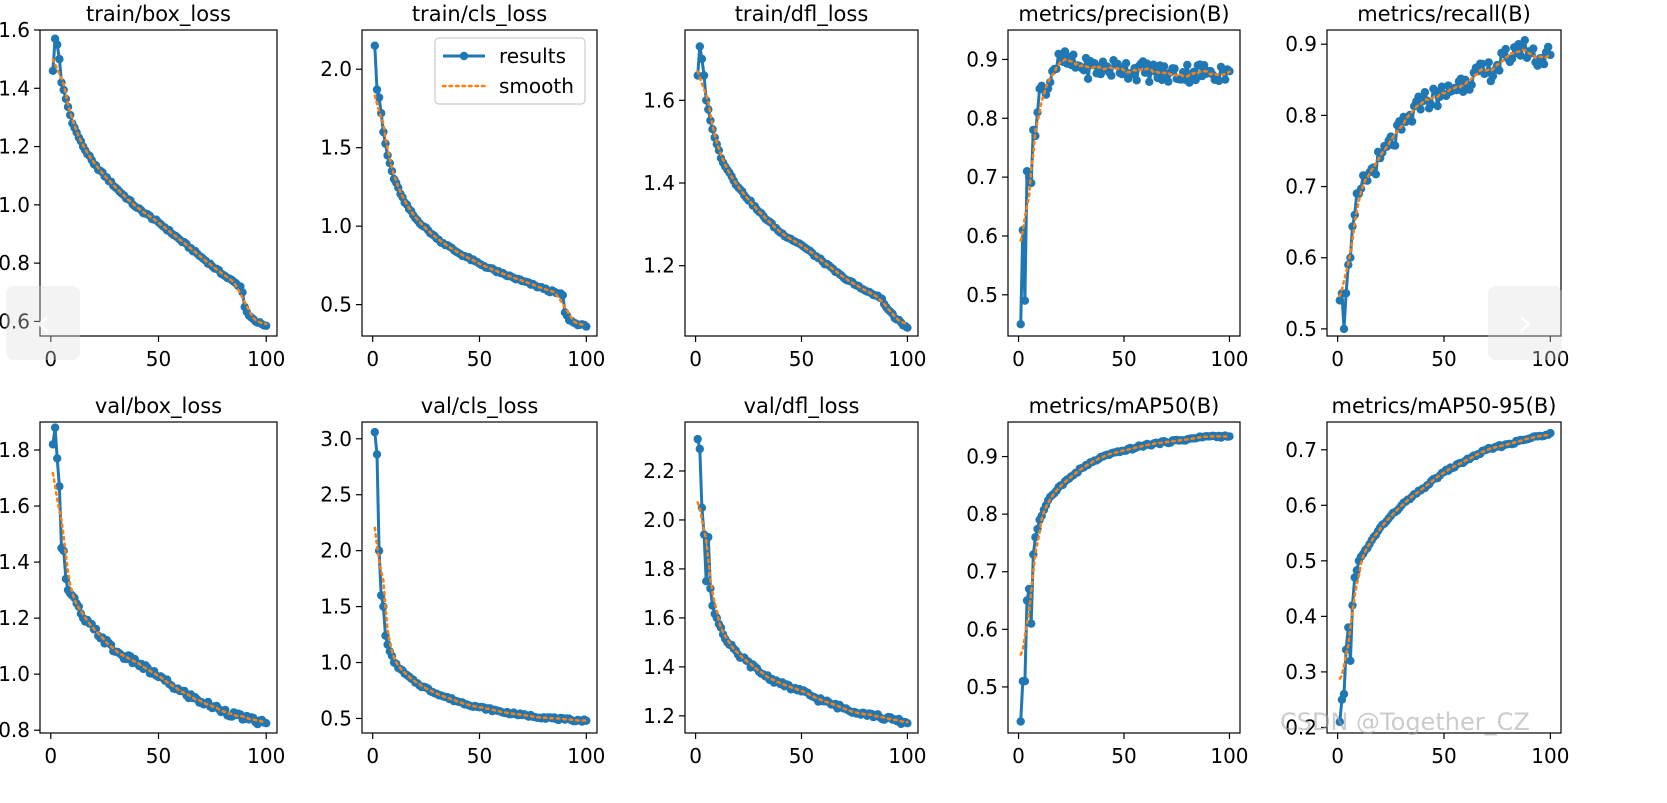 The image size is (1667, 803). Describe the element at coordinates (43, 323) in the screenshot. I see `previous-image-button: ‹` at that location.